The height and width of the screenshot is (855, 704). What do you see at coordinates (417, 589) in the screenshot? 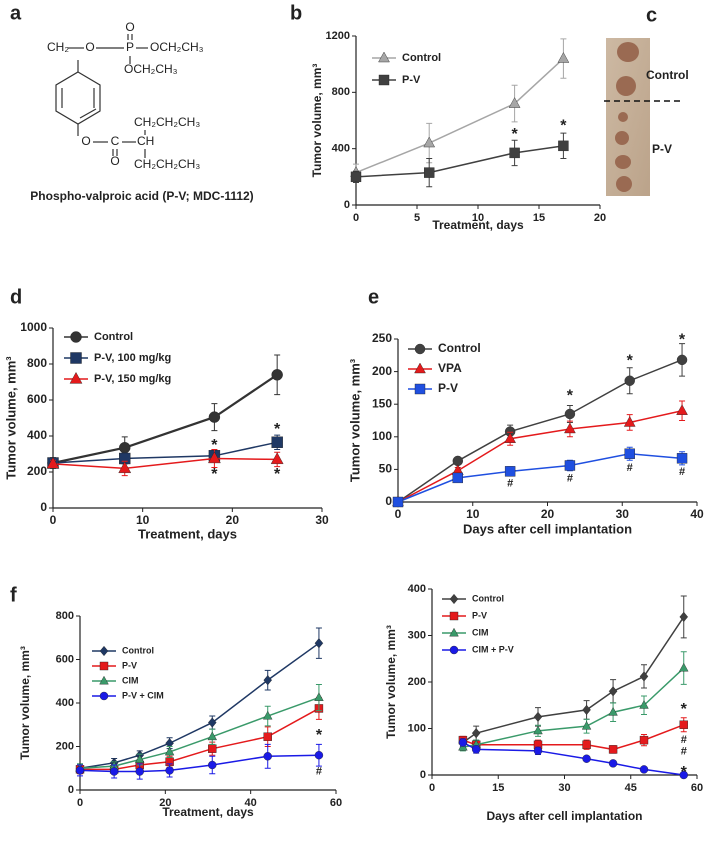
I see `y-tick-label: 400` at bounding box center [417, 589].